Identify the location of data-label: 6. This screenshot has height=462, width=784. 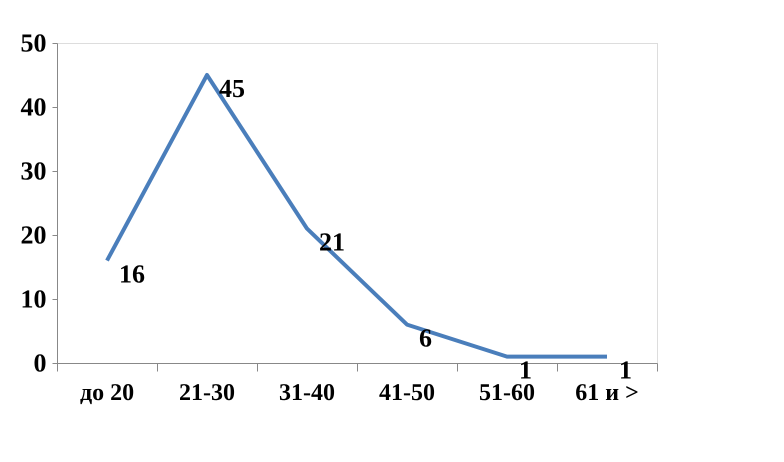
(425, 338).